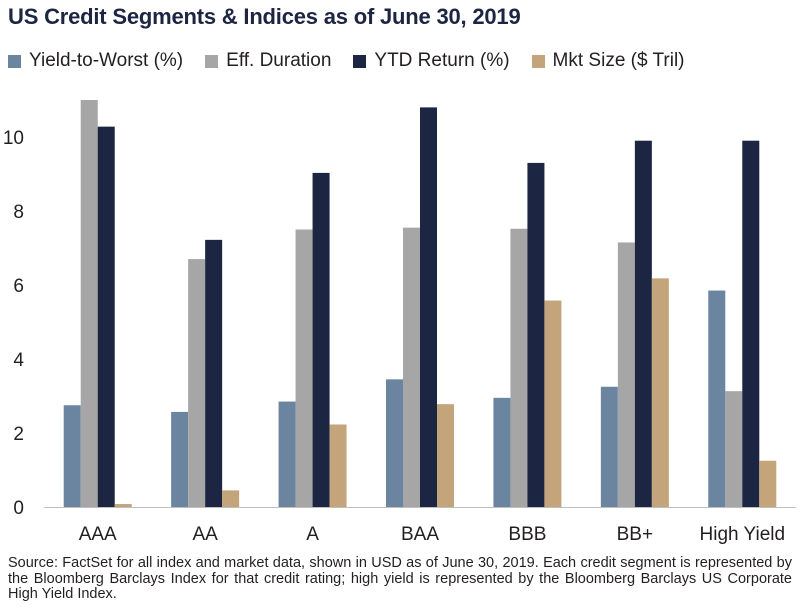 The height and width of the screenshot is (616, 800). I want to click on x-tick-label: A, so click(312, 534).